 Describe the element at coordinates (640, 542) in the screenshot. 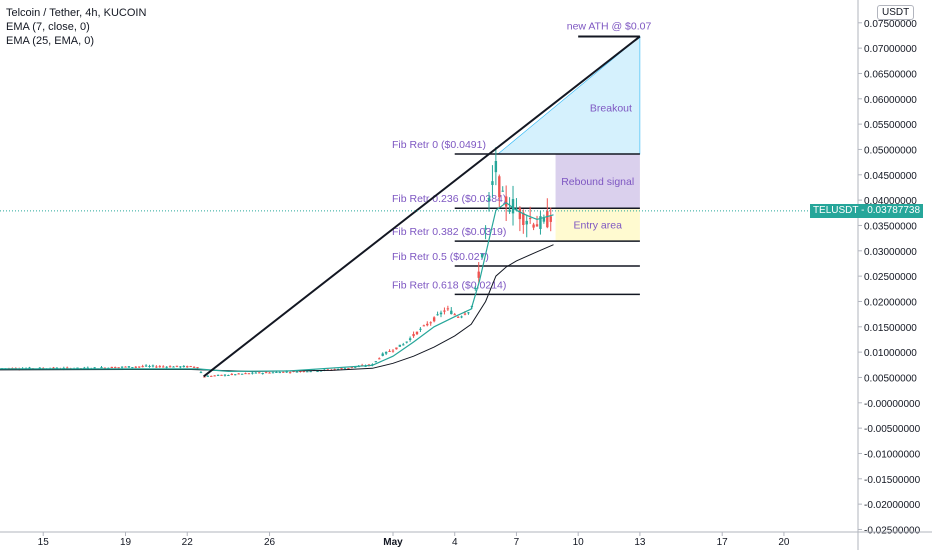

I see `x-tick-label: 13` at that location.